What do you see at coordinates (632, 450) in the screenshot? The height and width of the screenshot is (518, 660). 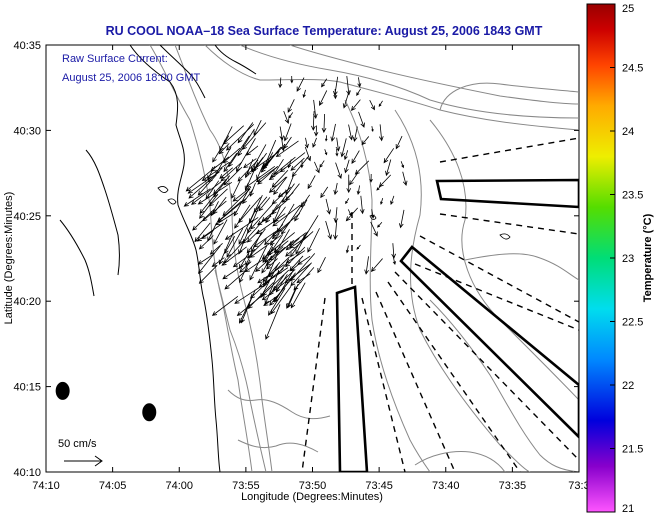 I see `colorbar-tick-label: 21.5` at bounding box center [632, 450].